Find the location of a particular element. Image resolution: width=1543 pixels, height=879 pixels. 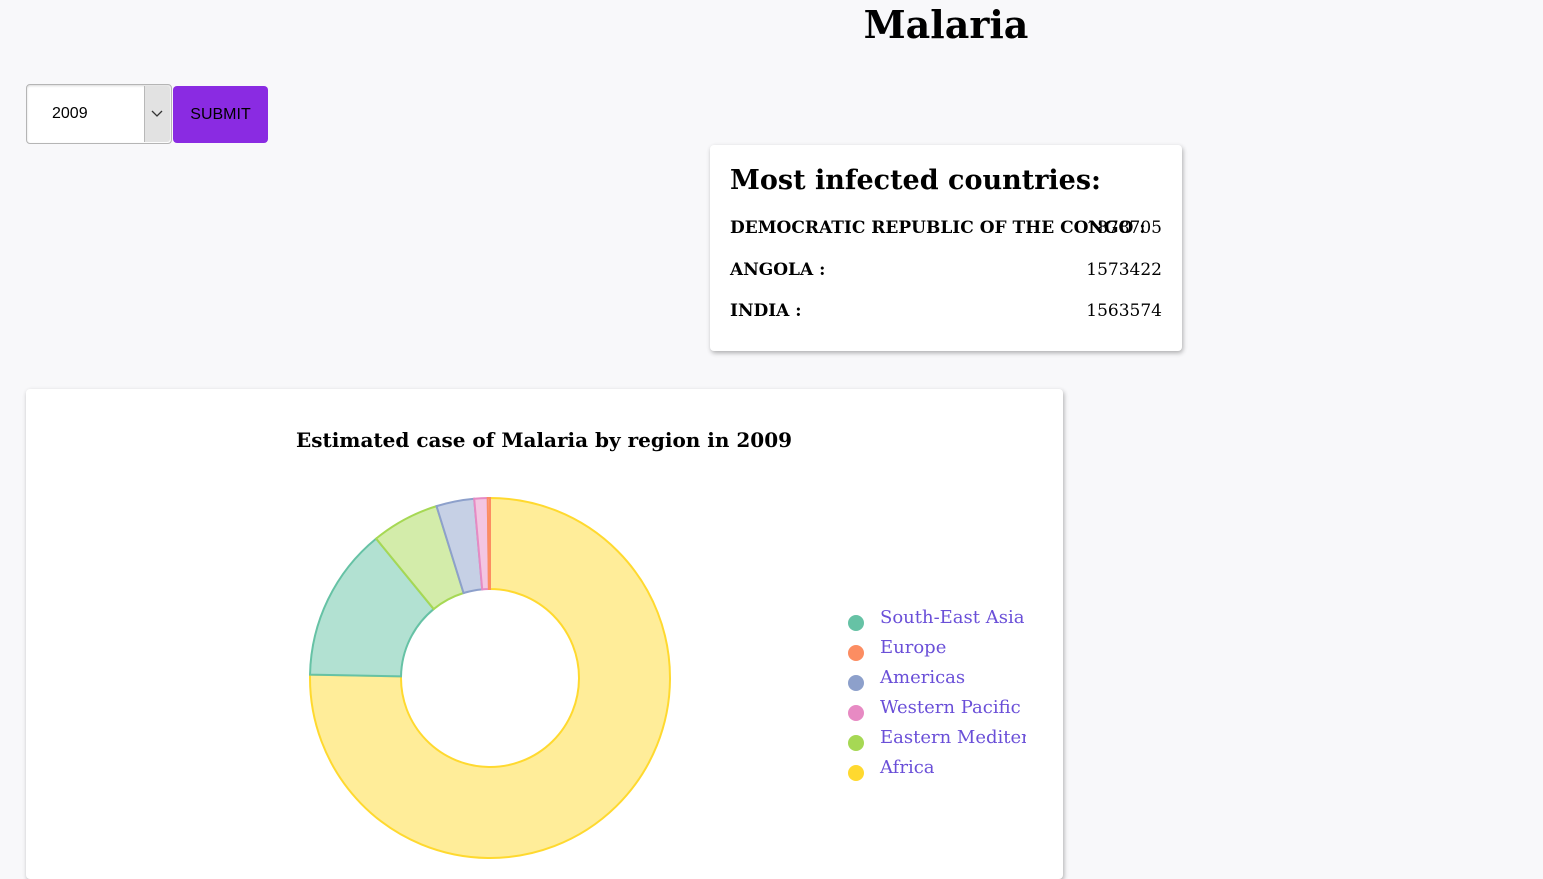

country-value: 1573422 is located at coordinates (1124, 270).